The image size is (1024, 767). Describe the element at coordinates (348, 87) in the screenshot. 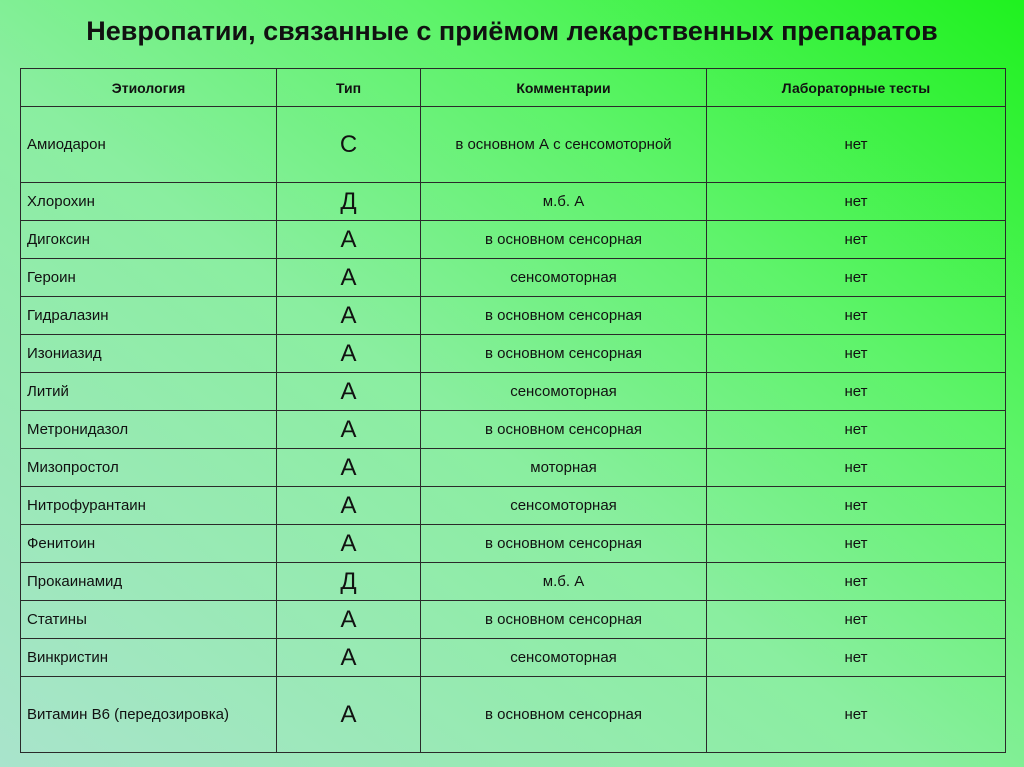

I see `header-type: Тип` at that location.